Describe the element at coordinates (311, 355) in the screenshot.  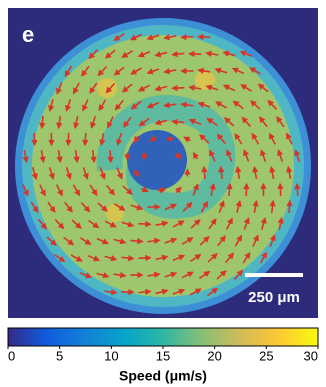
I see `colorbar-tick-label: 30` at that location.